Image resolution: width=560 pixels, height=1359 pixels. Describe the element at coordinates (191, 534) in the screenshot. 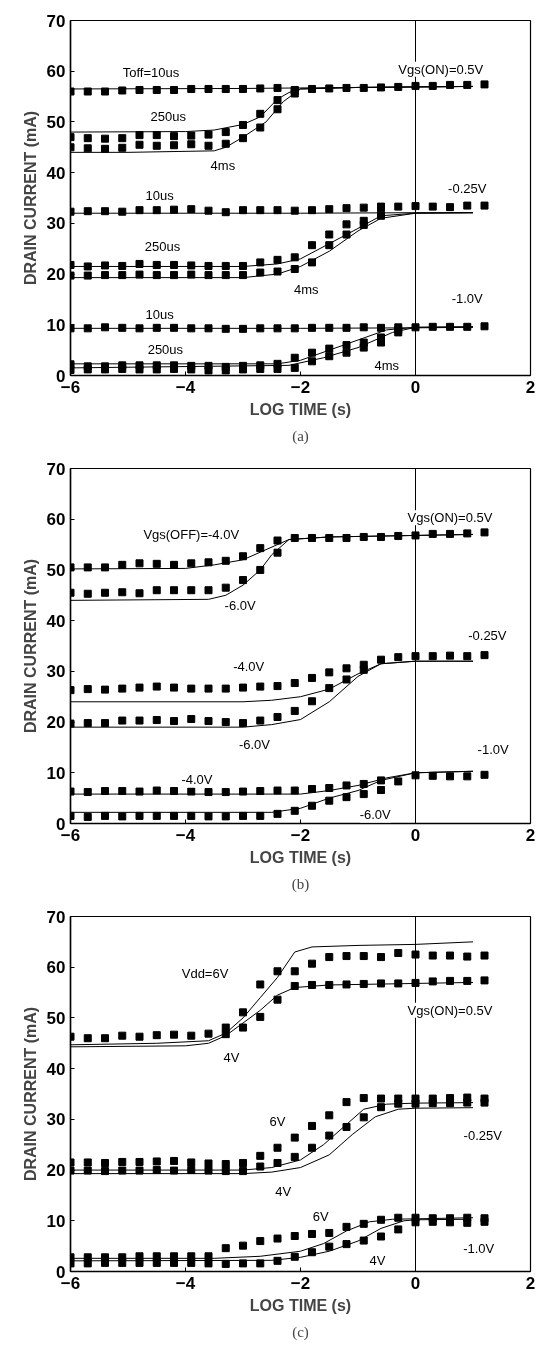

I see `annotation: Vgs(OFF)=-4.0V` at that location.